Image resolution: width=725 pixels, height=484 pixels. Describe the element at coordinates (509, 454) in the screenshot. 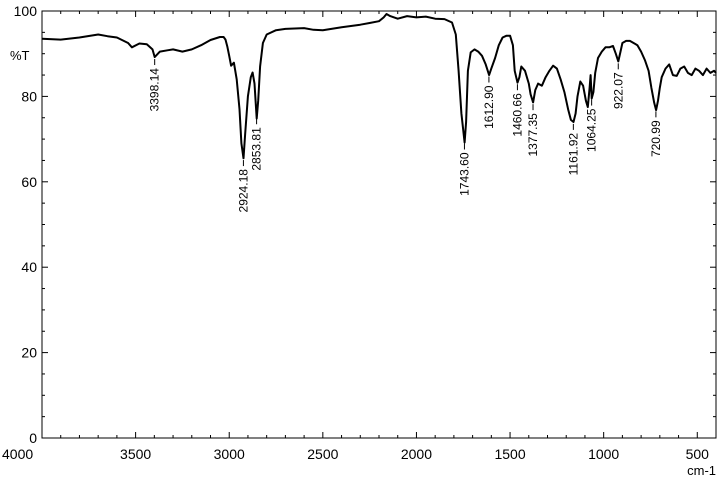

I see `x-tick-label: 1500` at that location.